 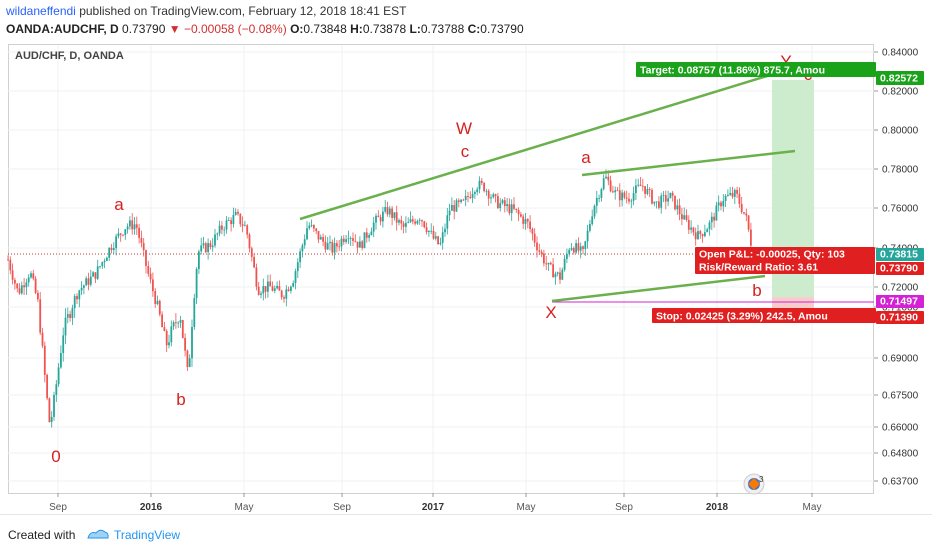 I want to click on tradingview-brand-link: TradingView, so click(x=147, y=535).